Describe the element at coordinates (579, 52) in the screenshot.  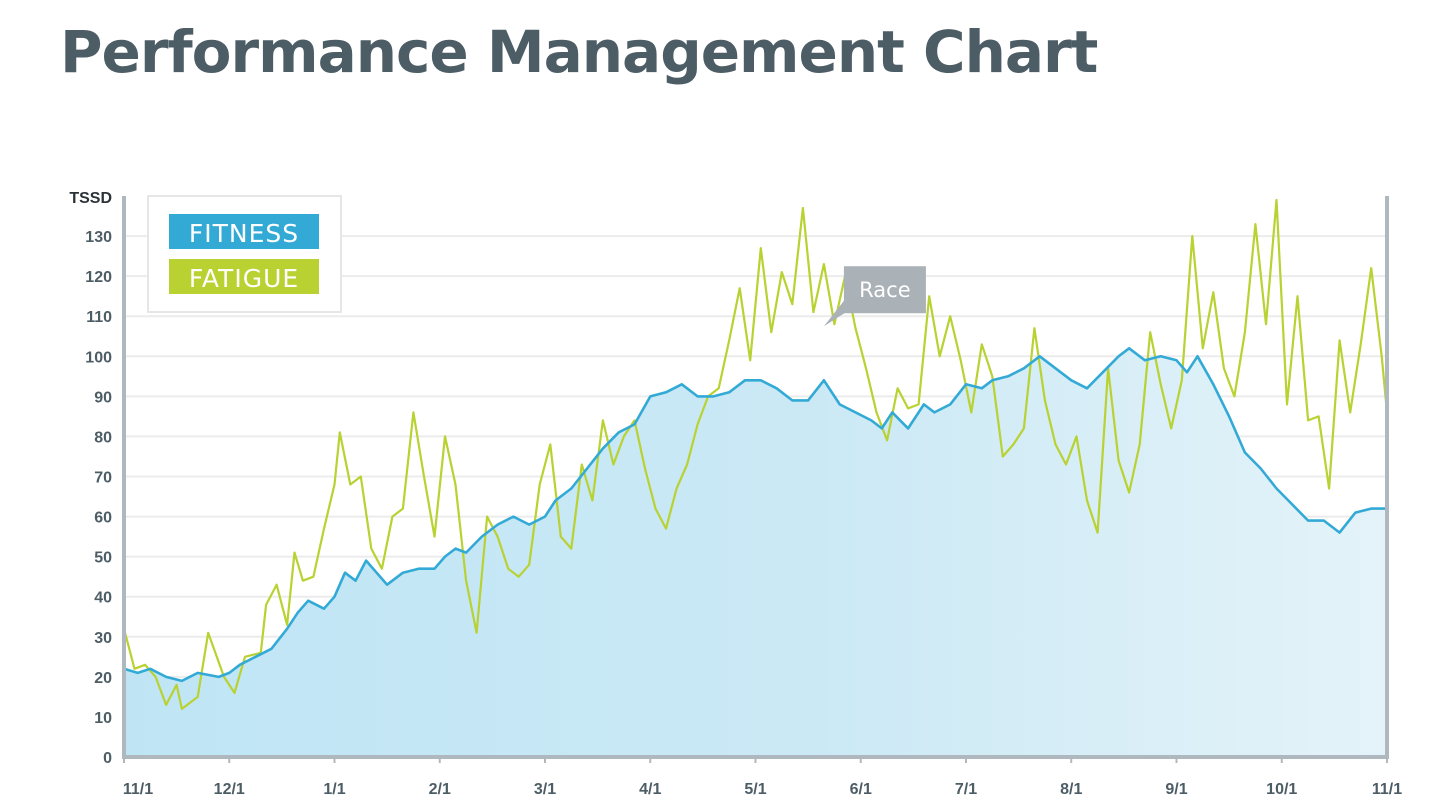
I see `page-title: Performance Management Chart` at that location.